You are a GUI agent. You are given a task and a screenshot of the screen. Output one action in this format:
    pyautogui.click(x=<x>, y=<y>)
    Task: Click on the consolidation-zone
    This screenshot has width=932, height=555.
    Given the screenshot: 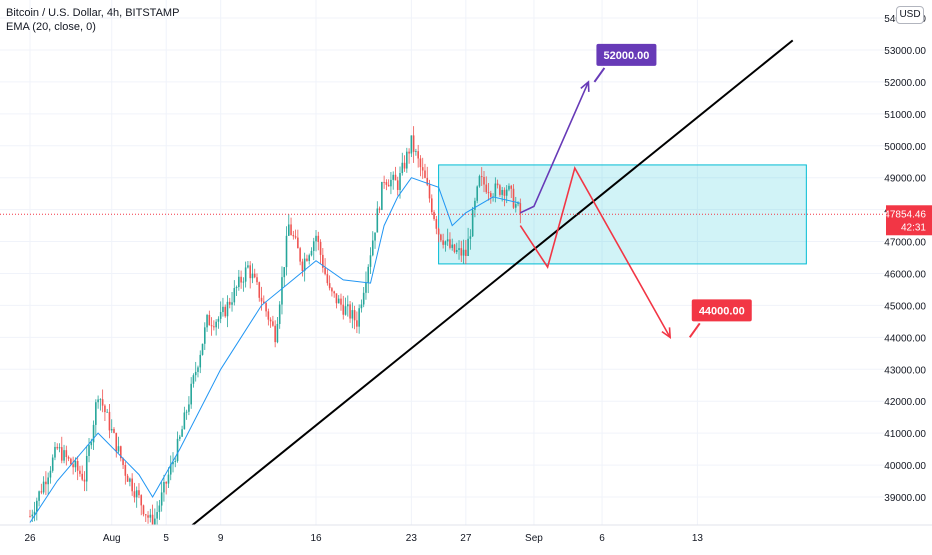 What is the action you would take?
    pyautogui.click(x=622, y=214)
    